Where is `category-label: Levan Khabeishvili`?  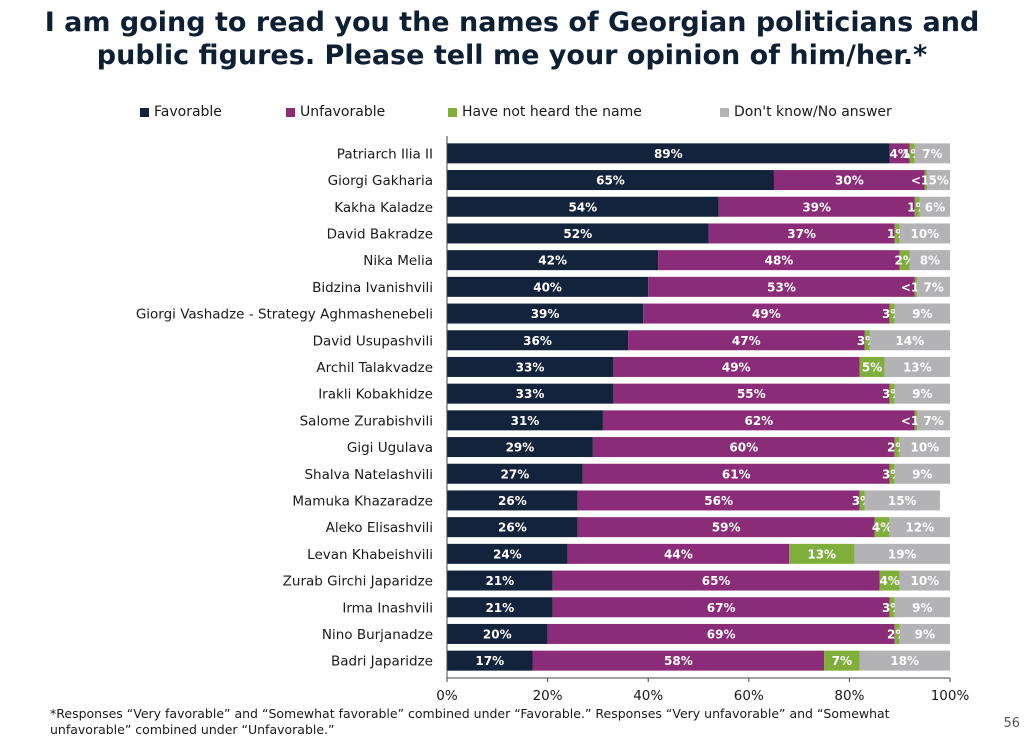
category-label: Levan Khabeishvili is located at coordinates (370, 555).